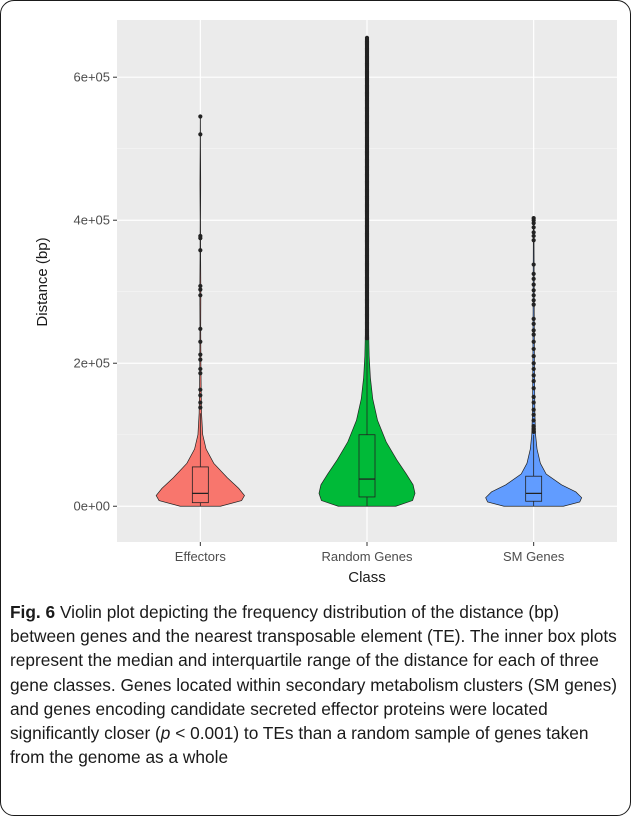 The width and height of the screenshot is (633, 818). What do you see at coordinates (367, 466) in the screenshot?
I see `box-random-genes` at bounding box center [367, 466].